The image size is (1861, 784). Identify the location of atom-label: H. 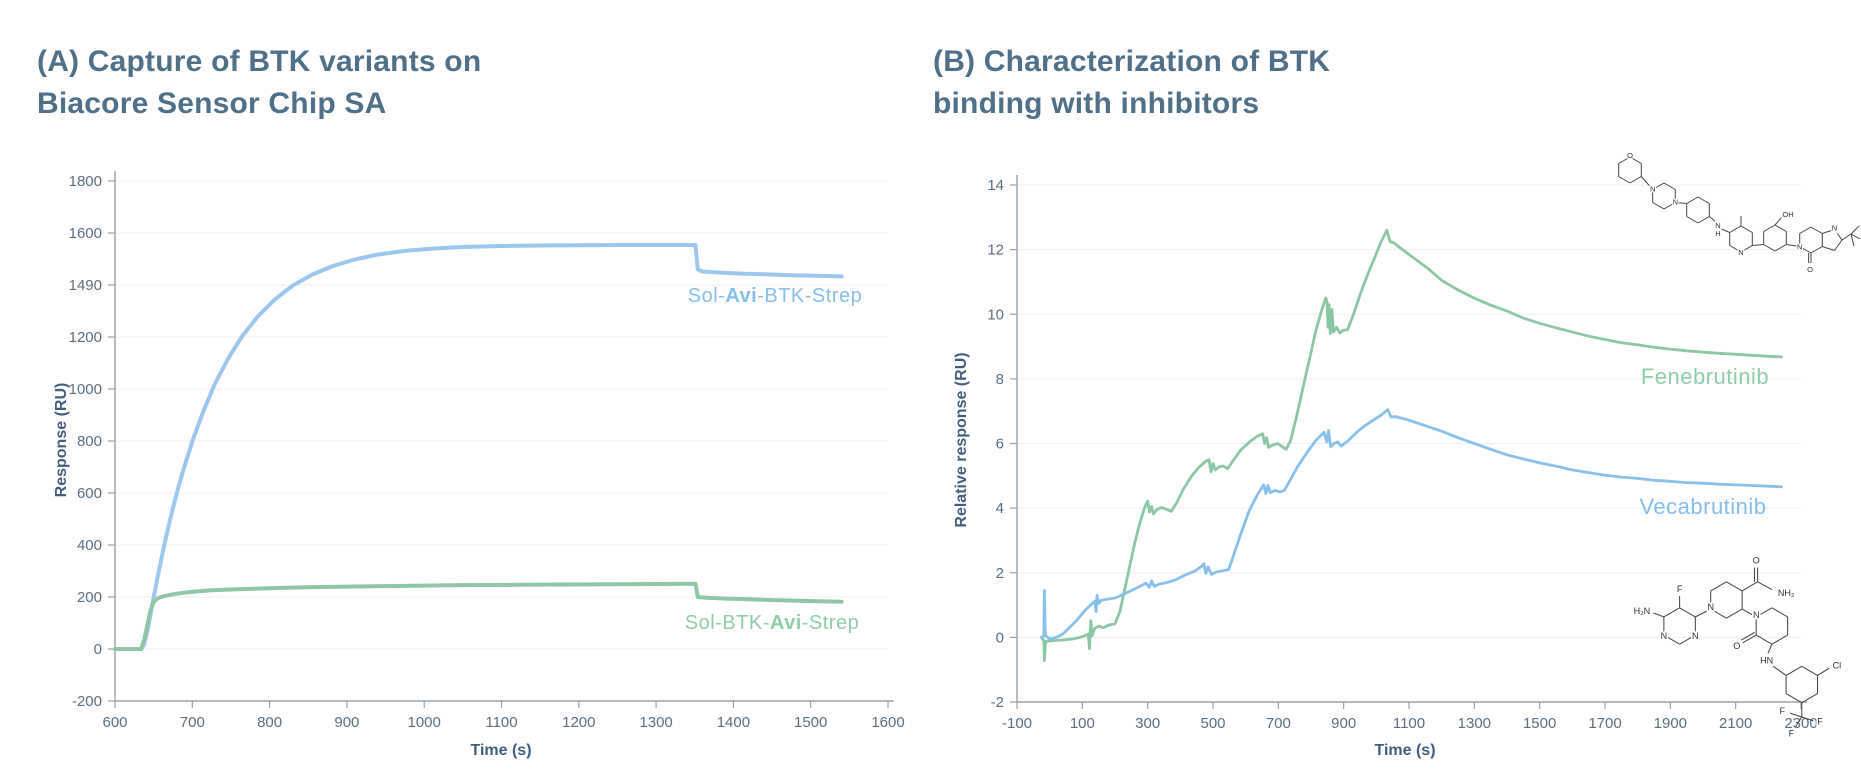
(1717, 233).